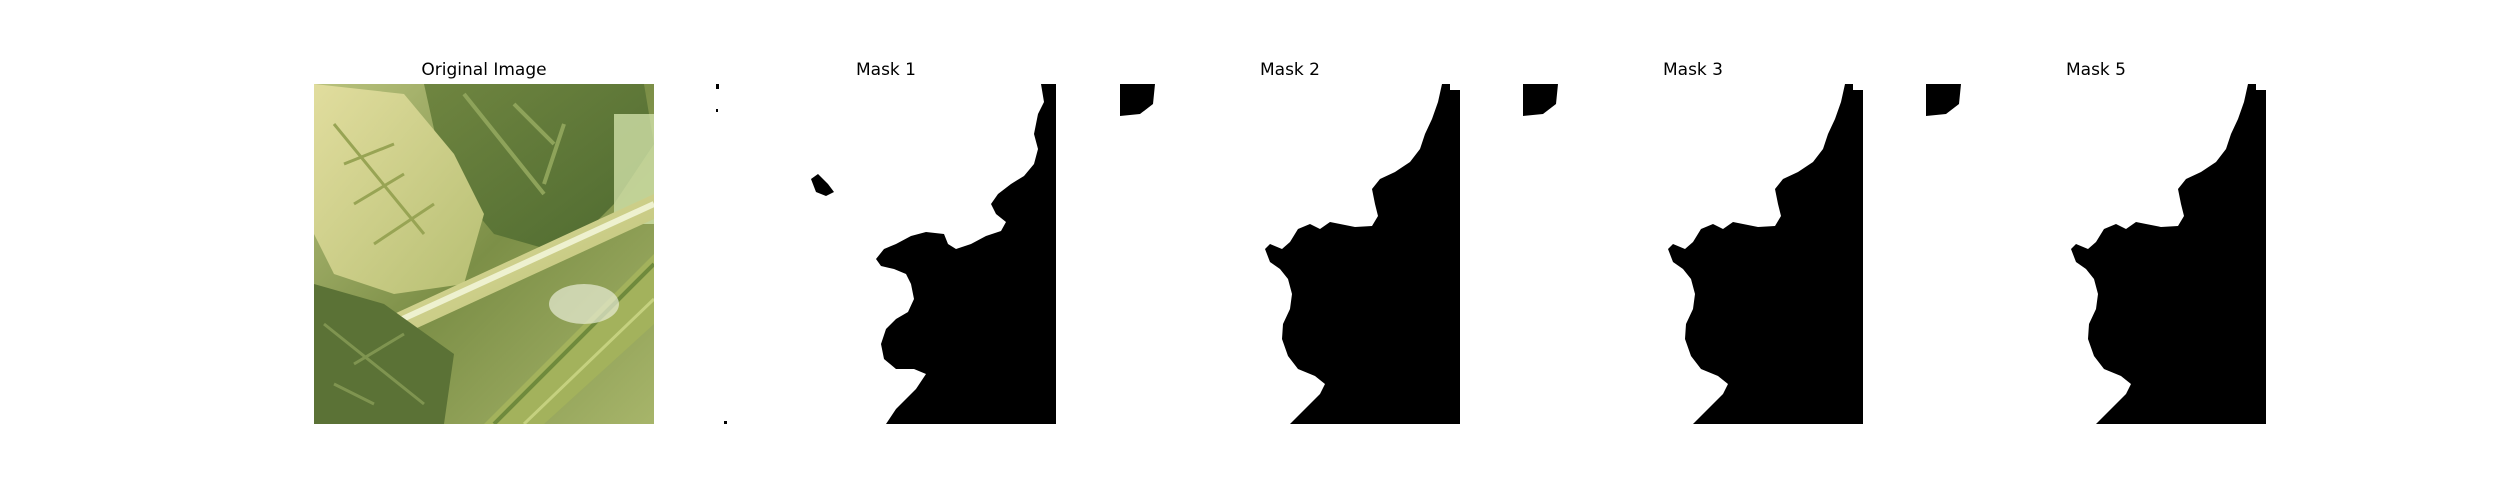 The height and width of the screenshot is (500, 2500). I want to click on mask-3-panel: Mask 3, so click(1693, 250).